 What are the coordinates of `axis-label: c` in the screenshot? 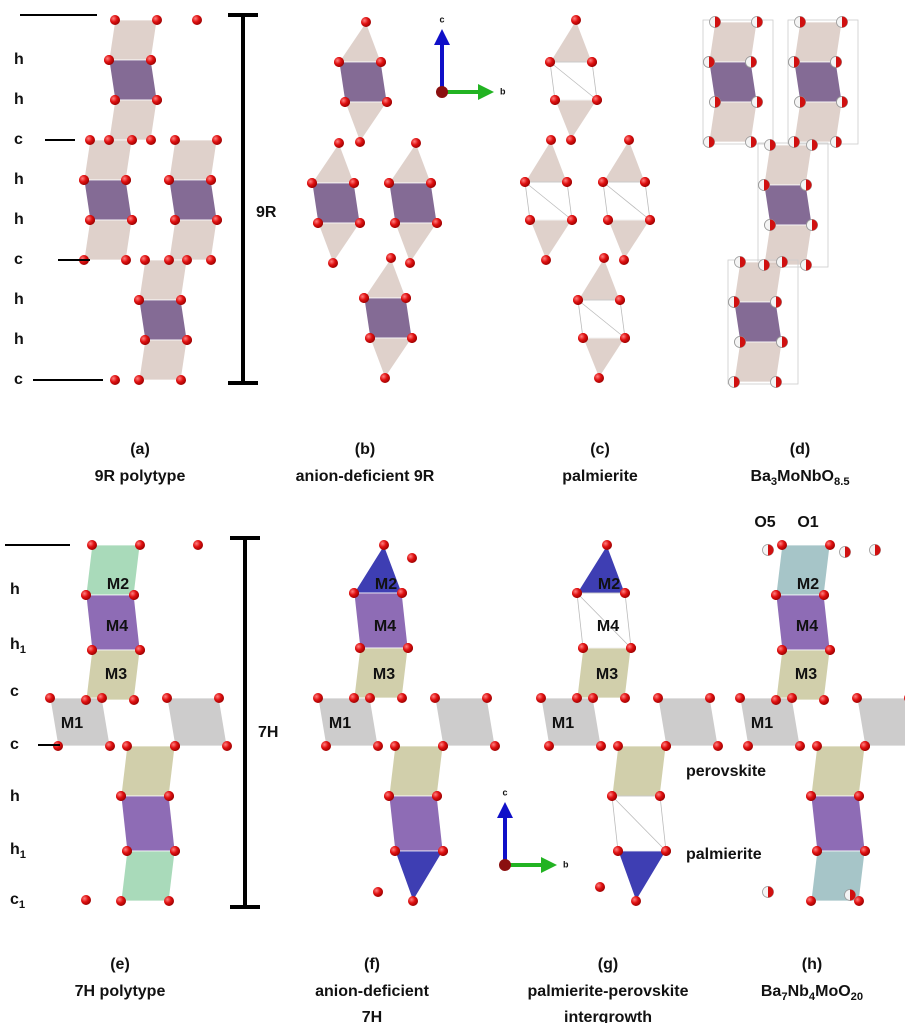 It's located at (504, 792).